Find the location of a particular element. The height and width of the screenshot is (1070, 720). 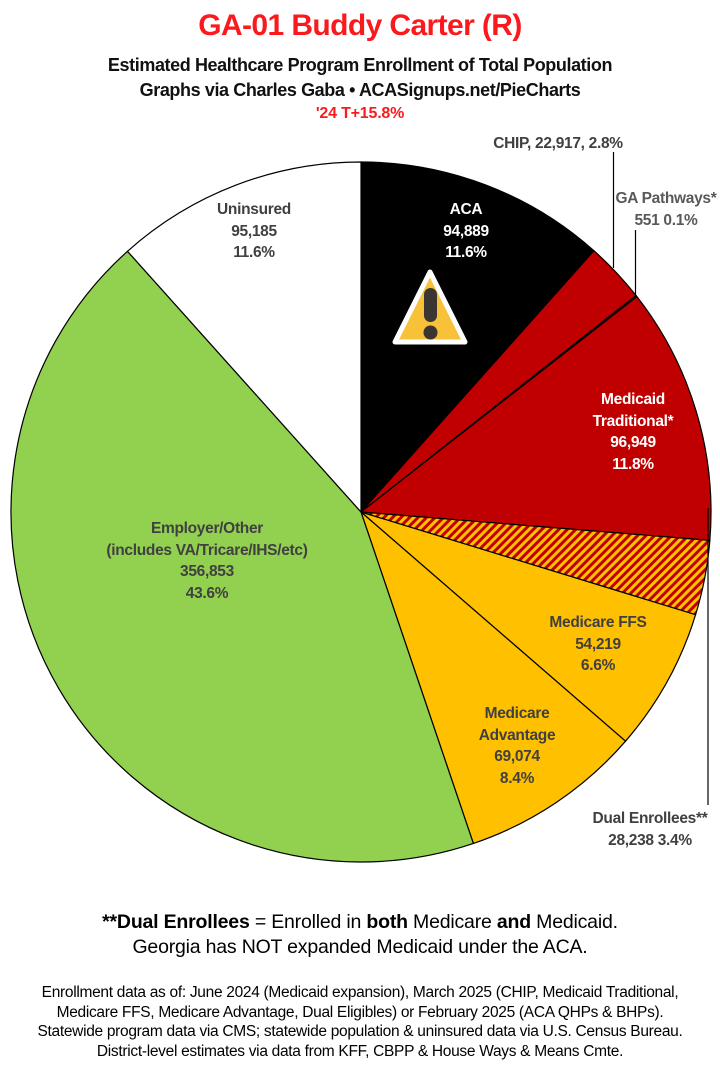

slice-label-aca: ACA 94,889 11.6% is located at coordinates (466, 231).